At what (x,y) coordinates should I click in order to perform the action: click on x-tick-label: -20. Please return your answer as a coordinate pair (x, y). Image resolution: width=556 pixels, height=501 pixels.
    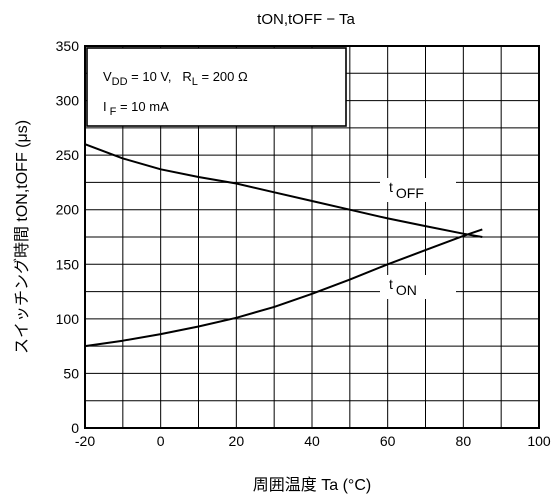
    Looking at the image, I should click on (85, 441).